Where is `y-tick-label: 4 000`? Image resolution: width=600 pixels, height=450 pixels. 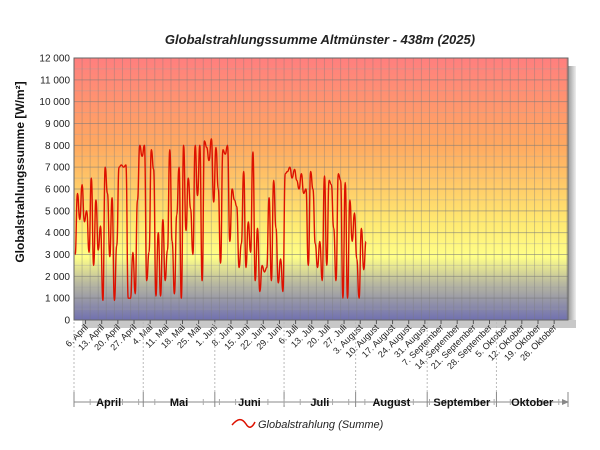 y-tick-label: 4 000 is located at coordinates (57, 233).